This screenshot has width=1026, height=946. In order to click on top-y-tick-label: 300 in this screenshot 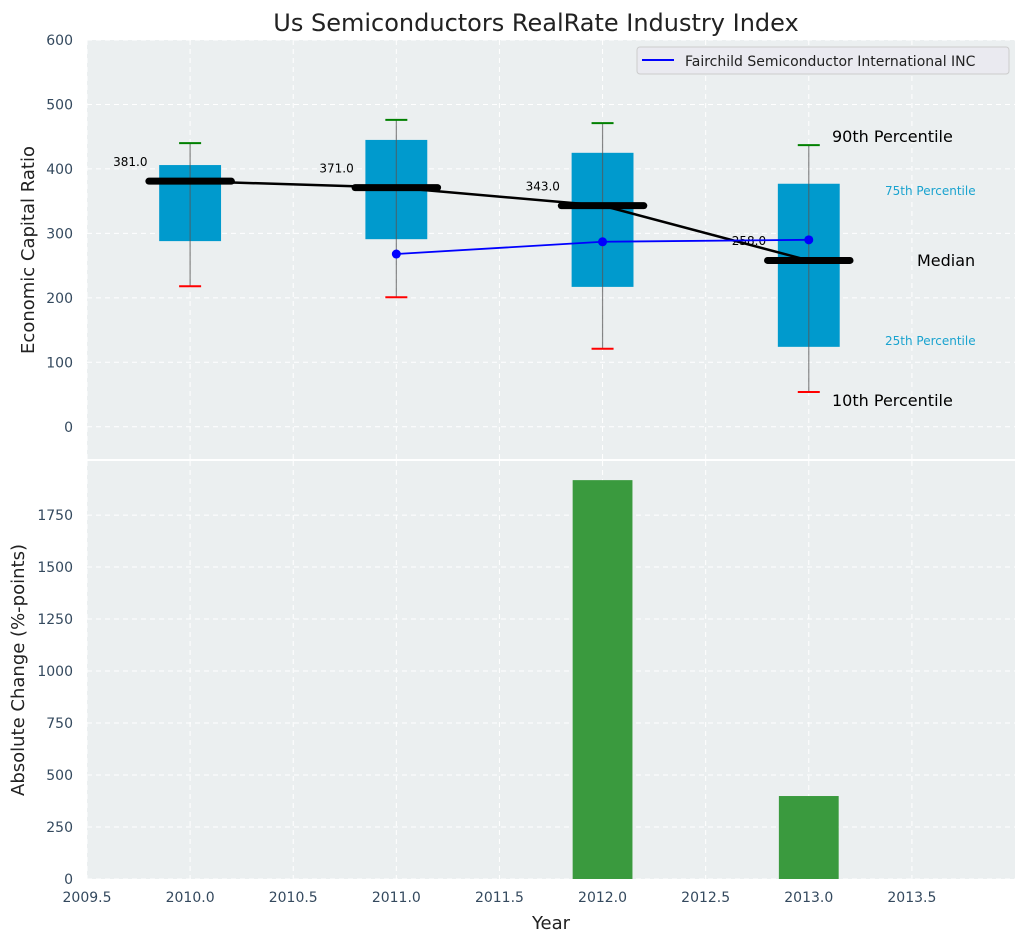, I will do `click(59, 234)`.